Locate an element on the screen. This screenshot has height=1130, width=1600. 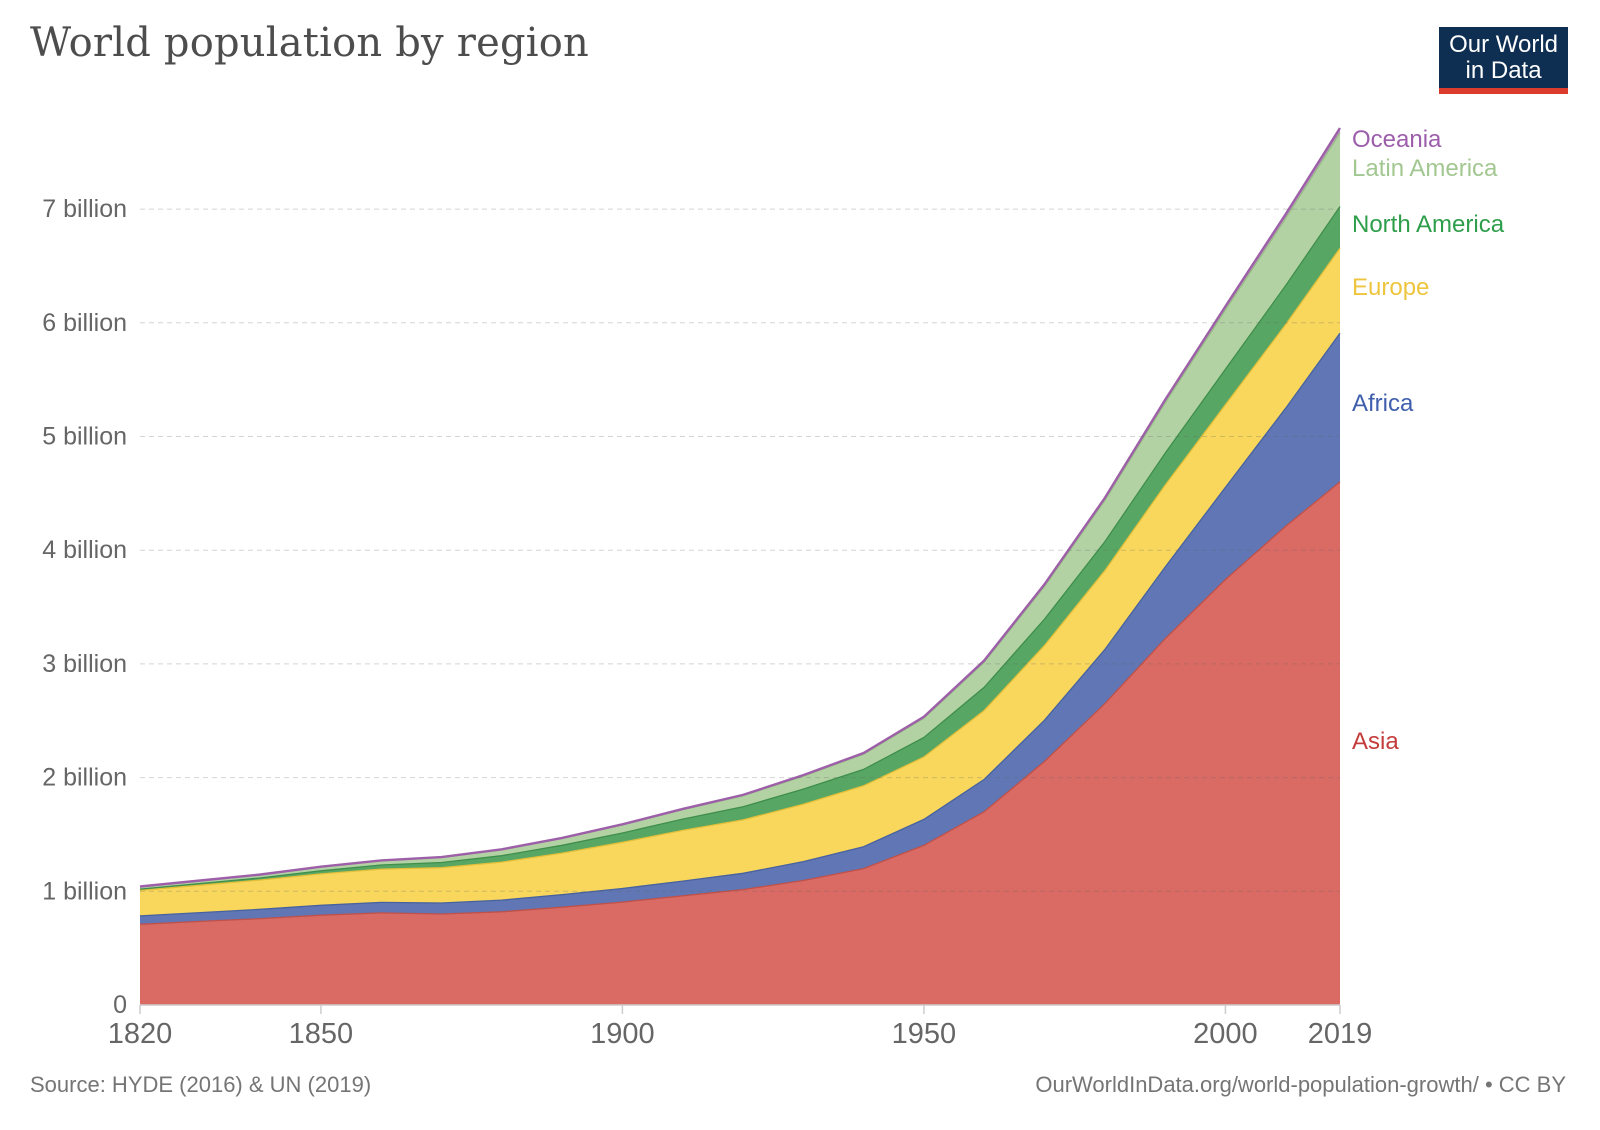
x-tick-label-1850: 1850 is located at coordinates (321, 1034).